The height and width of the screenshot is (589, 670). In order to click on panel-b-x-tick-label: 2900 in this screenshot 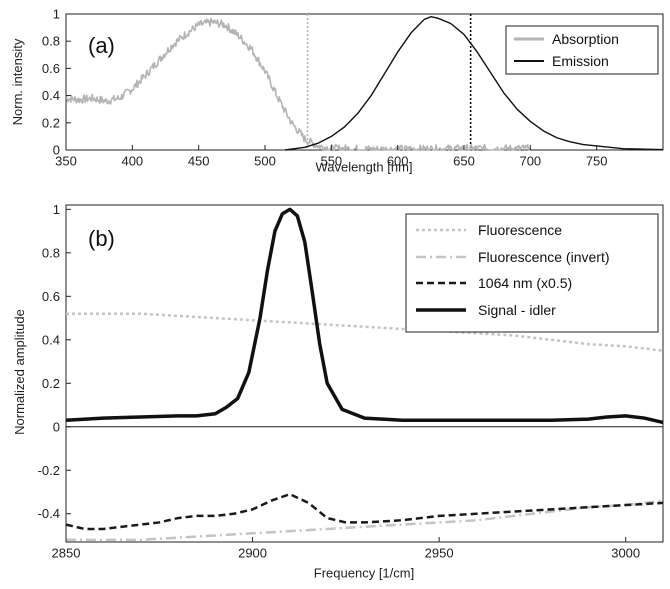, I will do `click(252, 553)`.